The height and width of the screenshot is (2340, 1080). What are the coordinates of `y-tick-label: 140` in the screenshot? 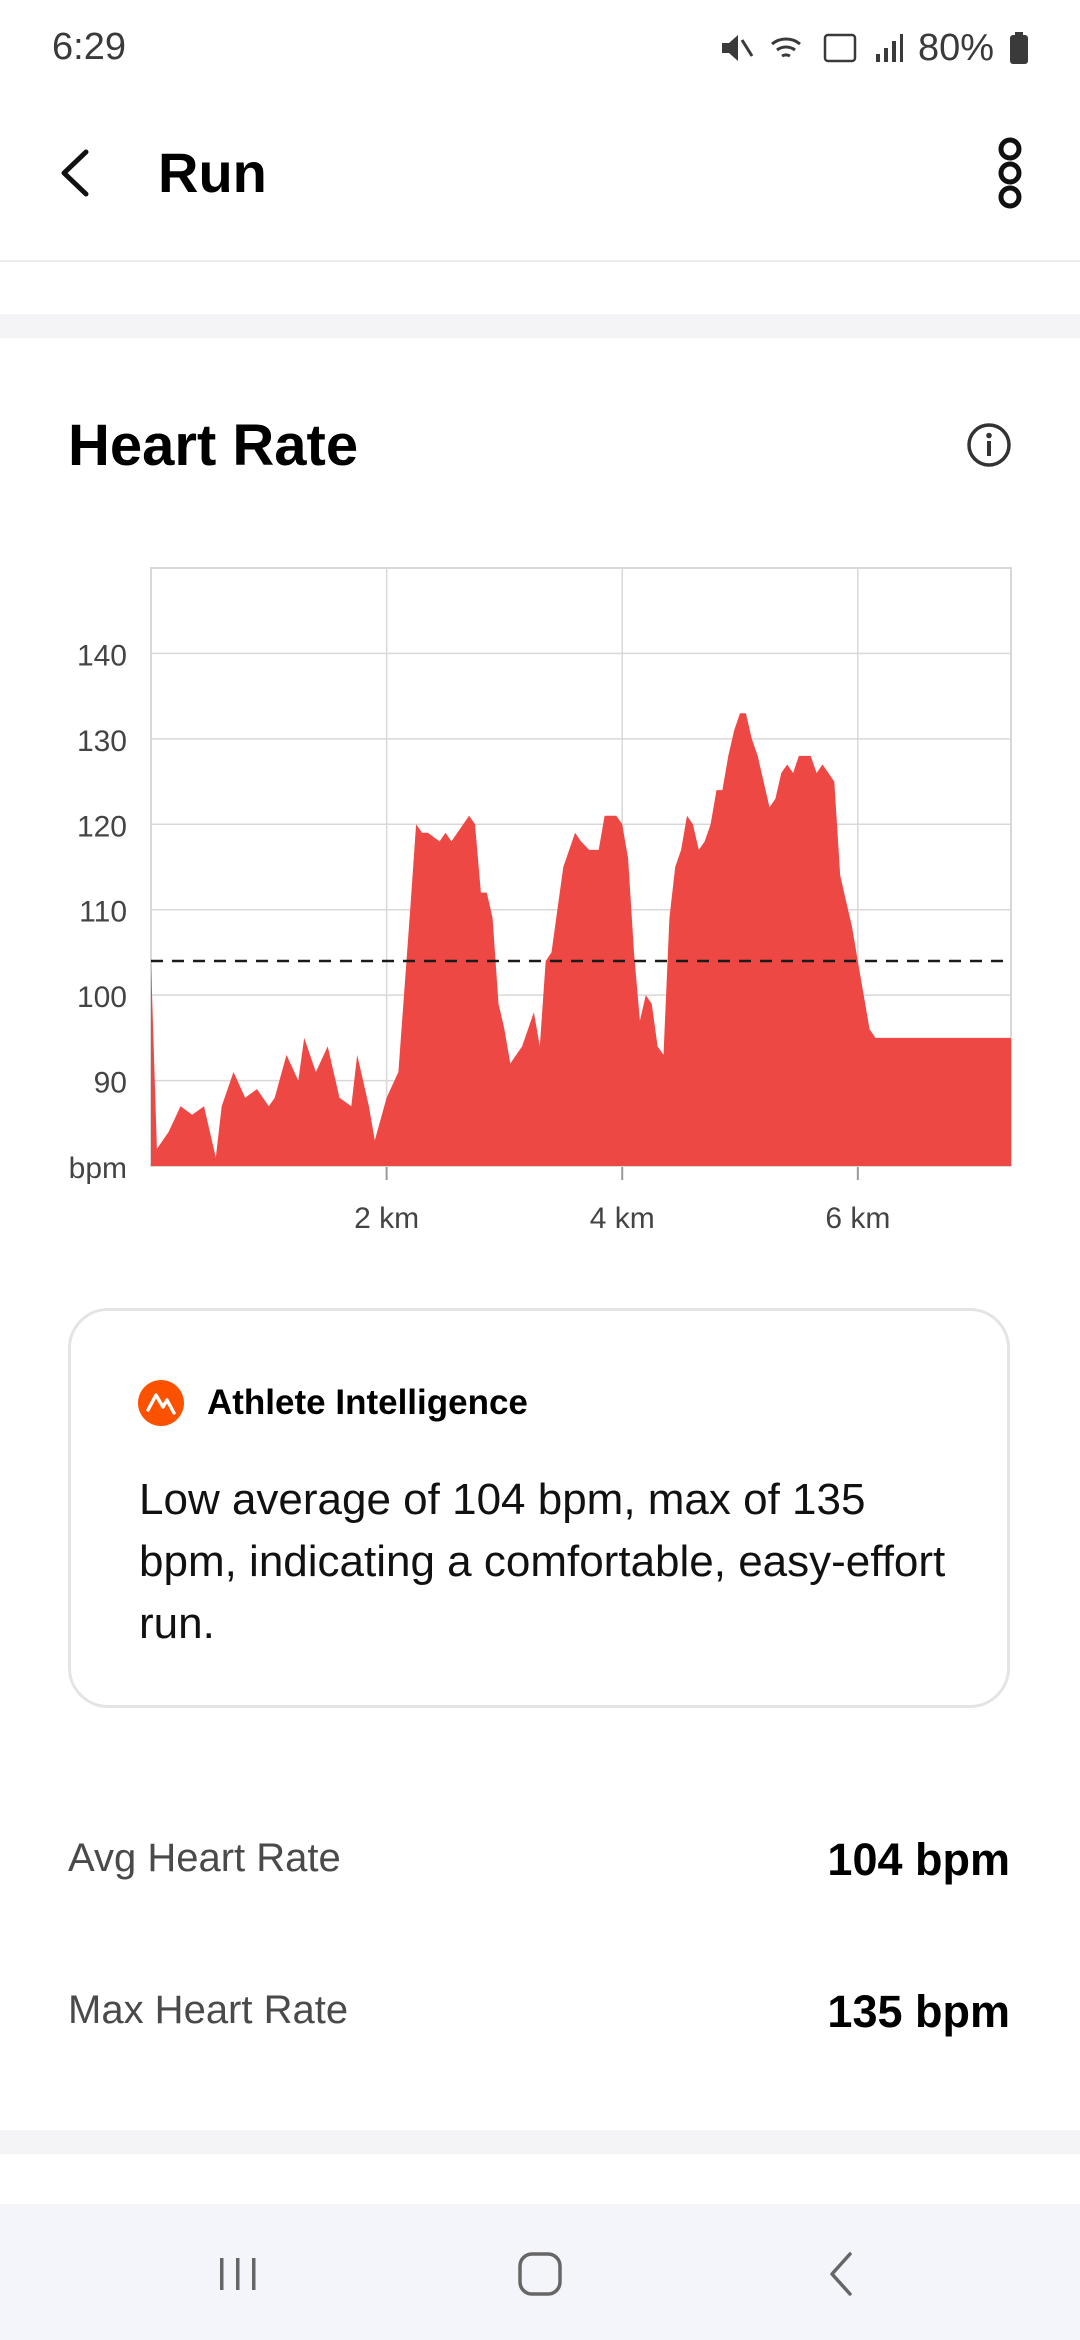 It's located at (102, 655).